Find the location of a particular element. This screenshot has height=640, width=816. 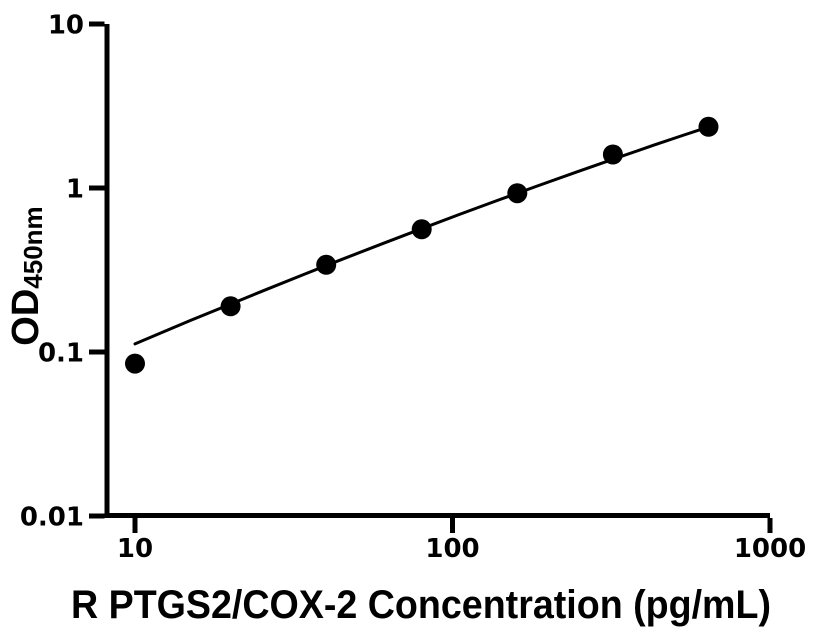

x-axis-title: R PTGS2/COX-2 Concentration (pg/mL) is located at coordinates (421, 605).